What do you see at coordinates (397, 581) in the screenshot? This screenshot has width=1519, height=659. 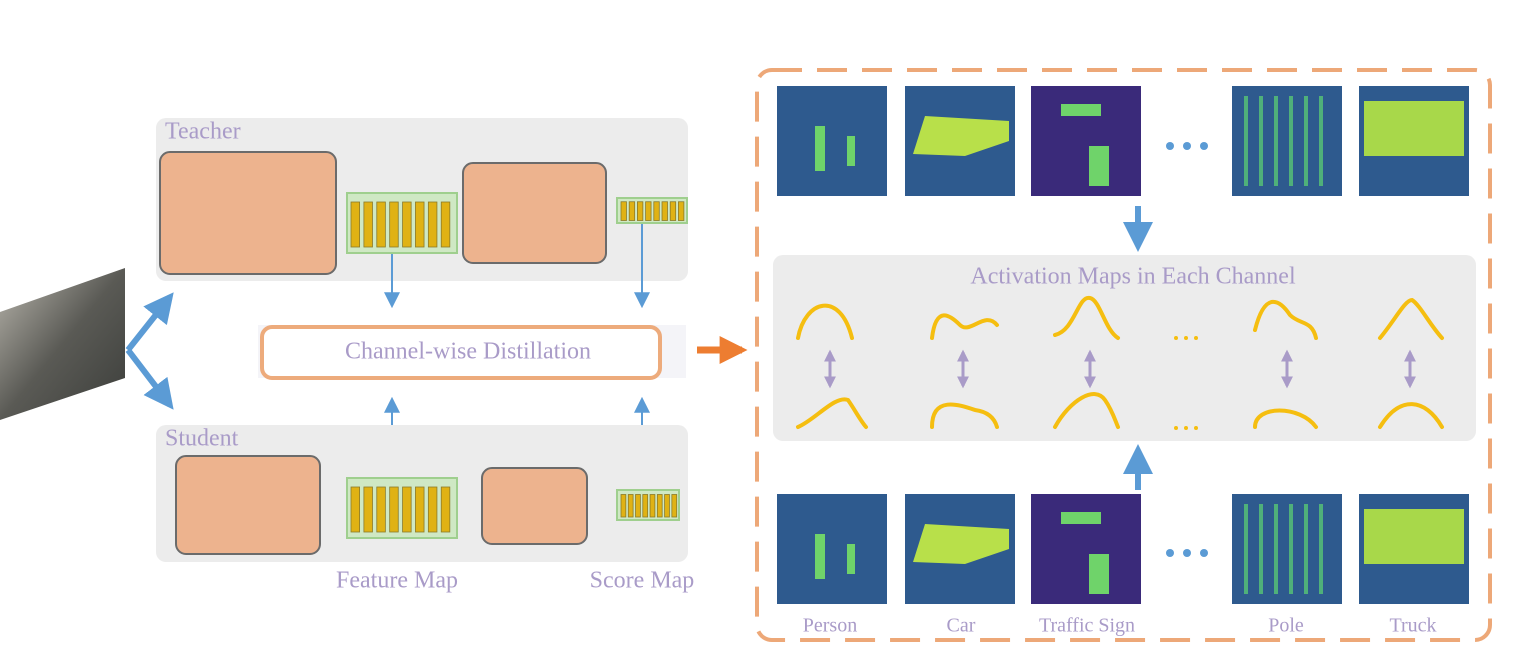 I see `feature-map-caption: Feature Map` at bounding box center [397, 581].